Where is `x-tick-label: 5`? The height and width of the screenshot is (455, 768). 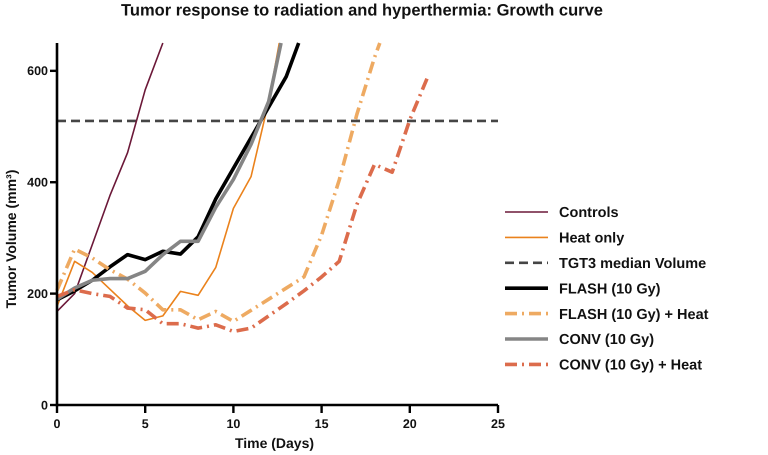 x-tick-label: 5 is located at coordinates (145, 424).